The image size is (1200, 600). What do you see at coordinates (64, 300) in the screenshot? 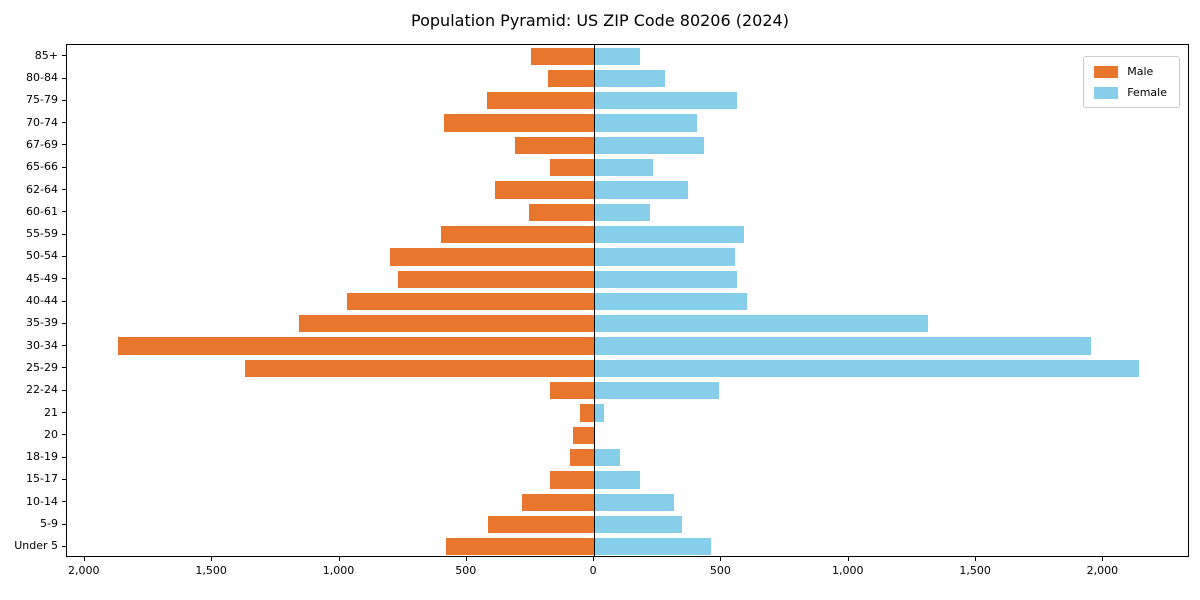
I see `y-axis-ticks` at bounding box center [64, 300].